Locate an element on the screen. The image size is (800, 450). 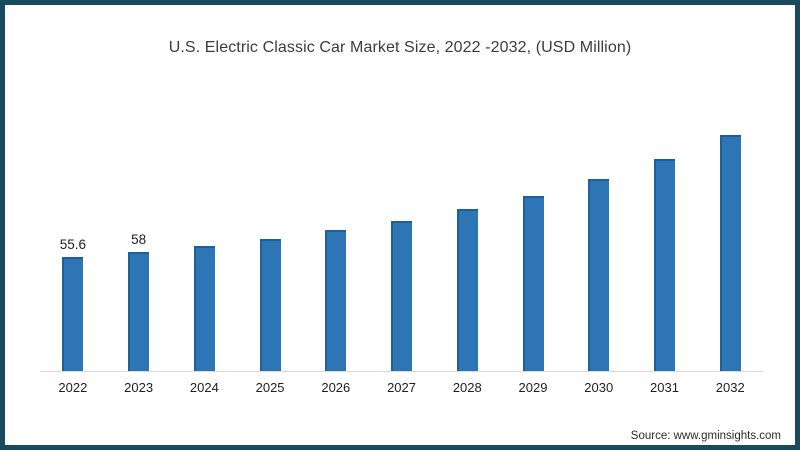
bar-slot-2031 is located at coordinates (665, 247).